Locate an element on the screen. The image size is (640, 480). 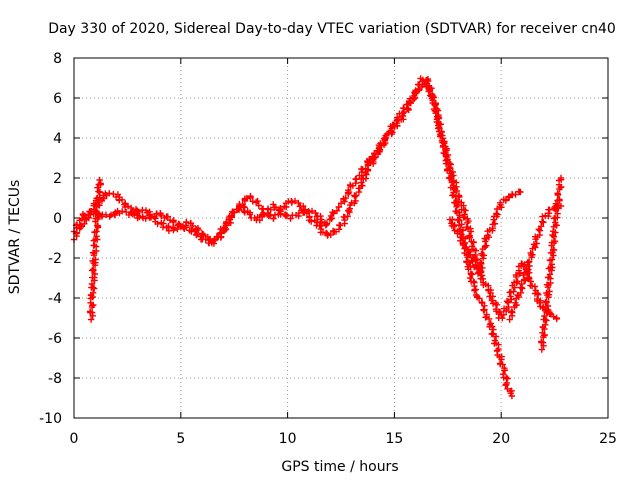
y-tick-label: -4 is located at coordinates (55, 299).